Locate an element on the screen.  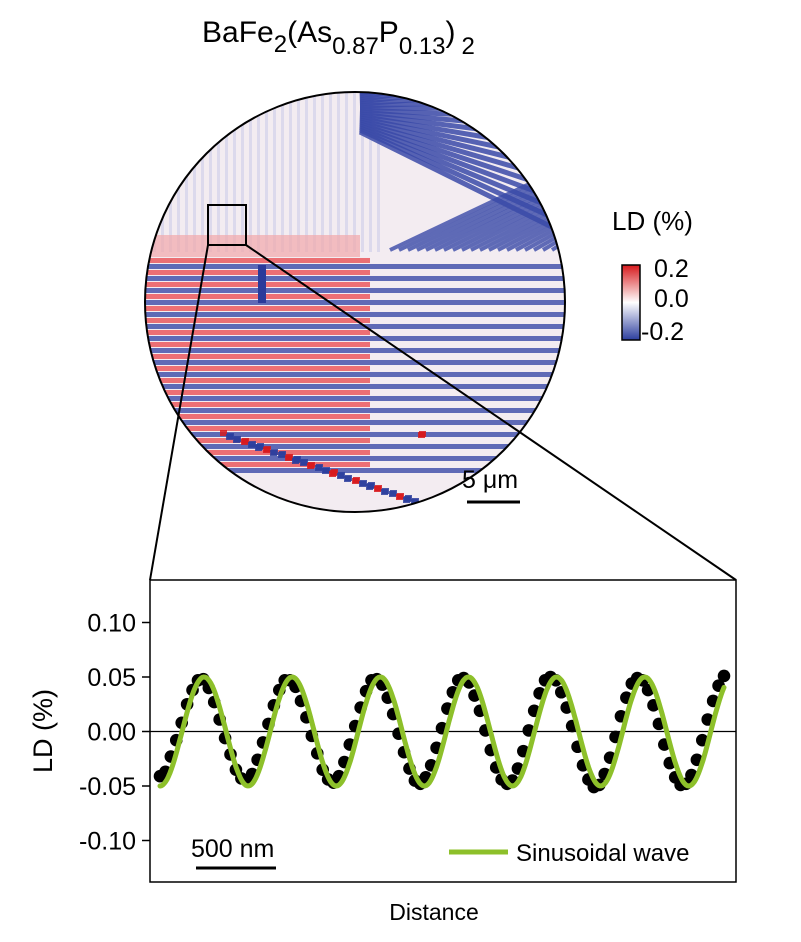
x-axis-label: Distance is located at coordinates (433, 912).